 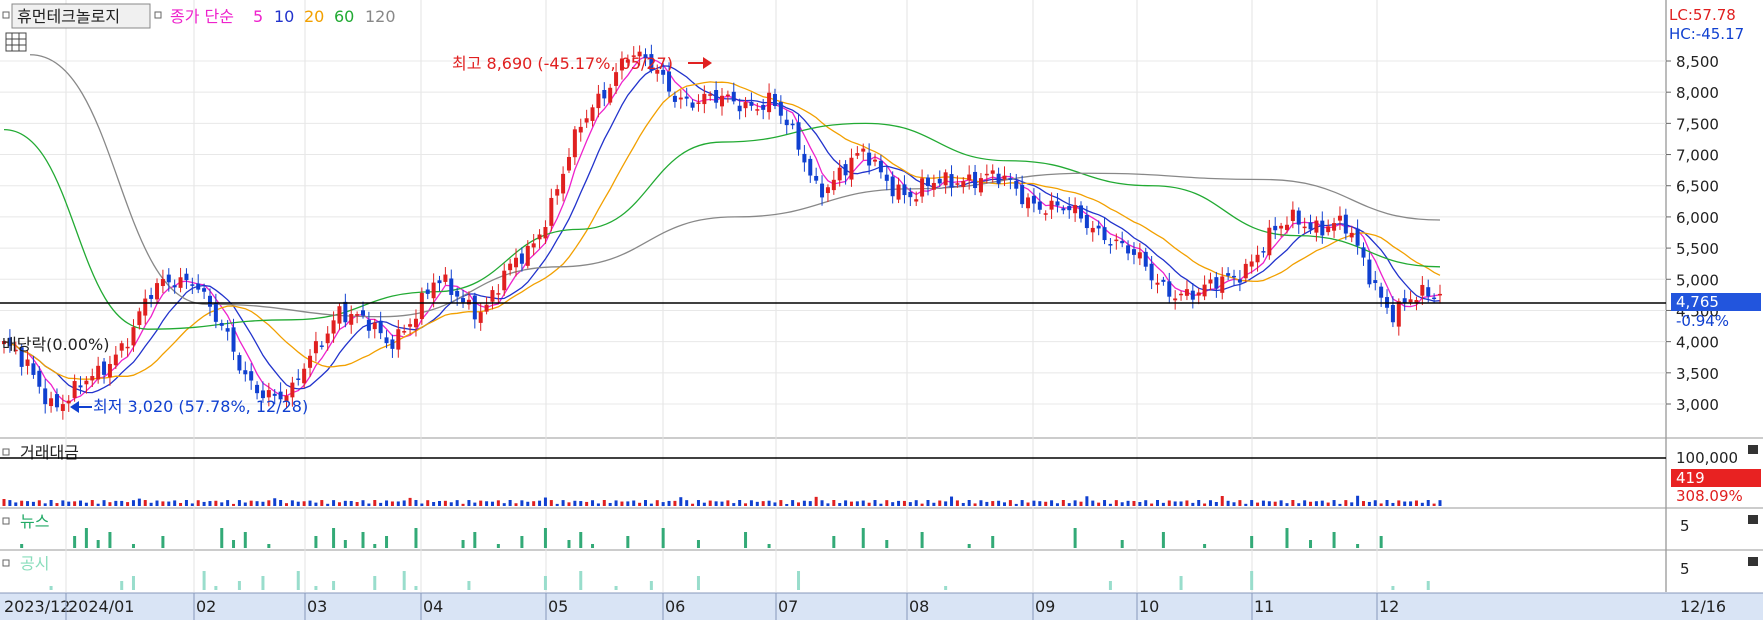 I want to click on stock-name-box, so click(x=81, y=16).